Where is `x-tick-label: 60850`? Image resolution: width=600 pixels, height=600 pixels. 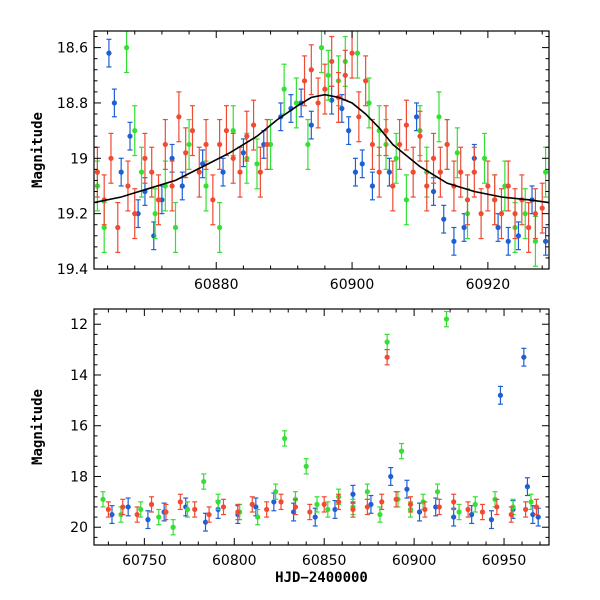 x-tick-label: 60850 is located at coordinates (324, 561).